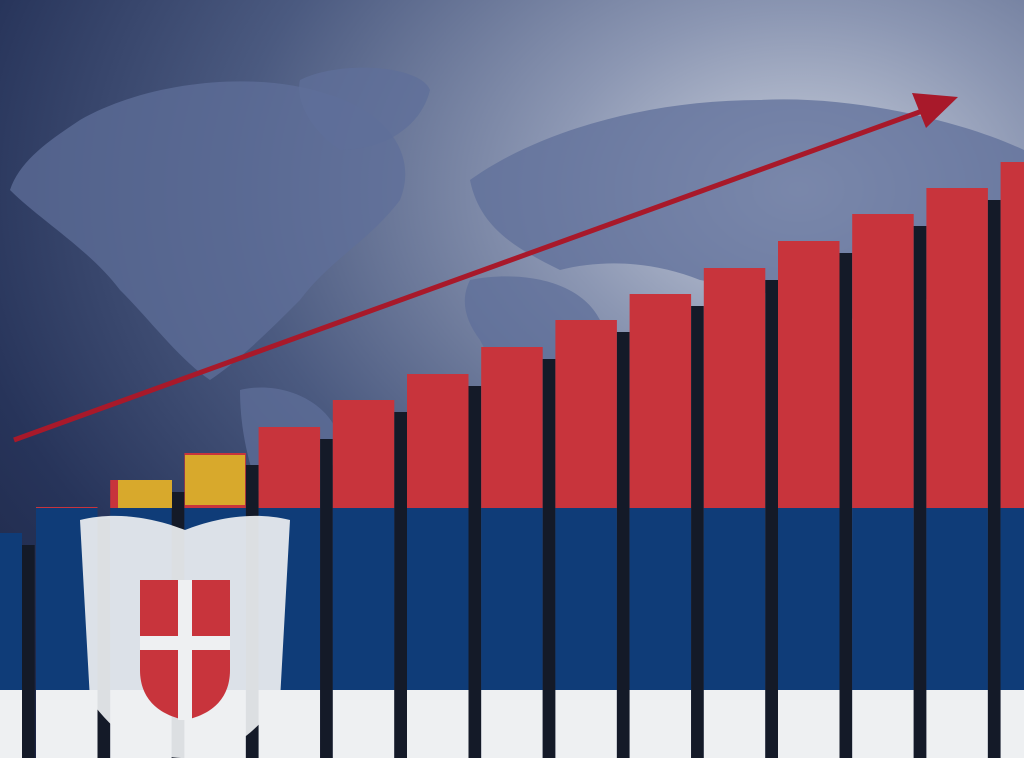 This screenshot has width=1024, height=758. Describe the element at coordinates (145, 494) in the screenshot. I see `crown-left` at that location.